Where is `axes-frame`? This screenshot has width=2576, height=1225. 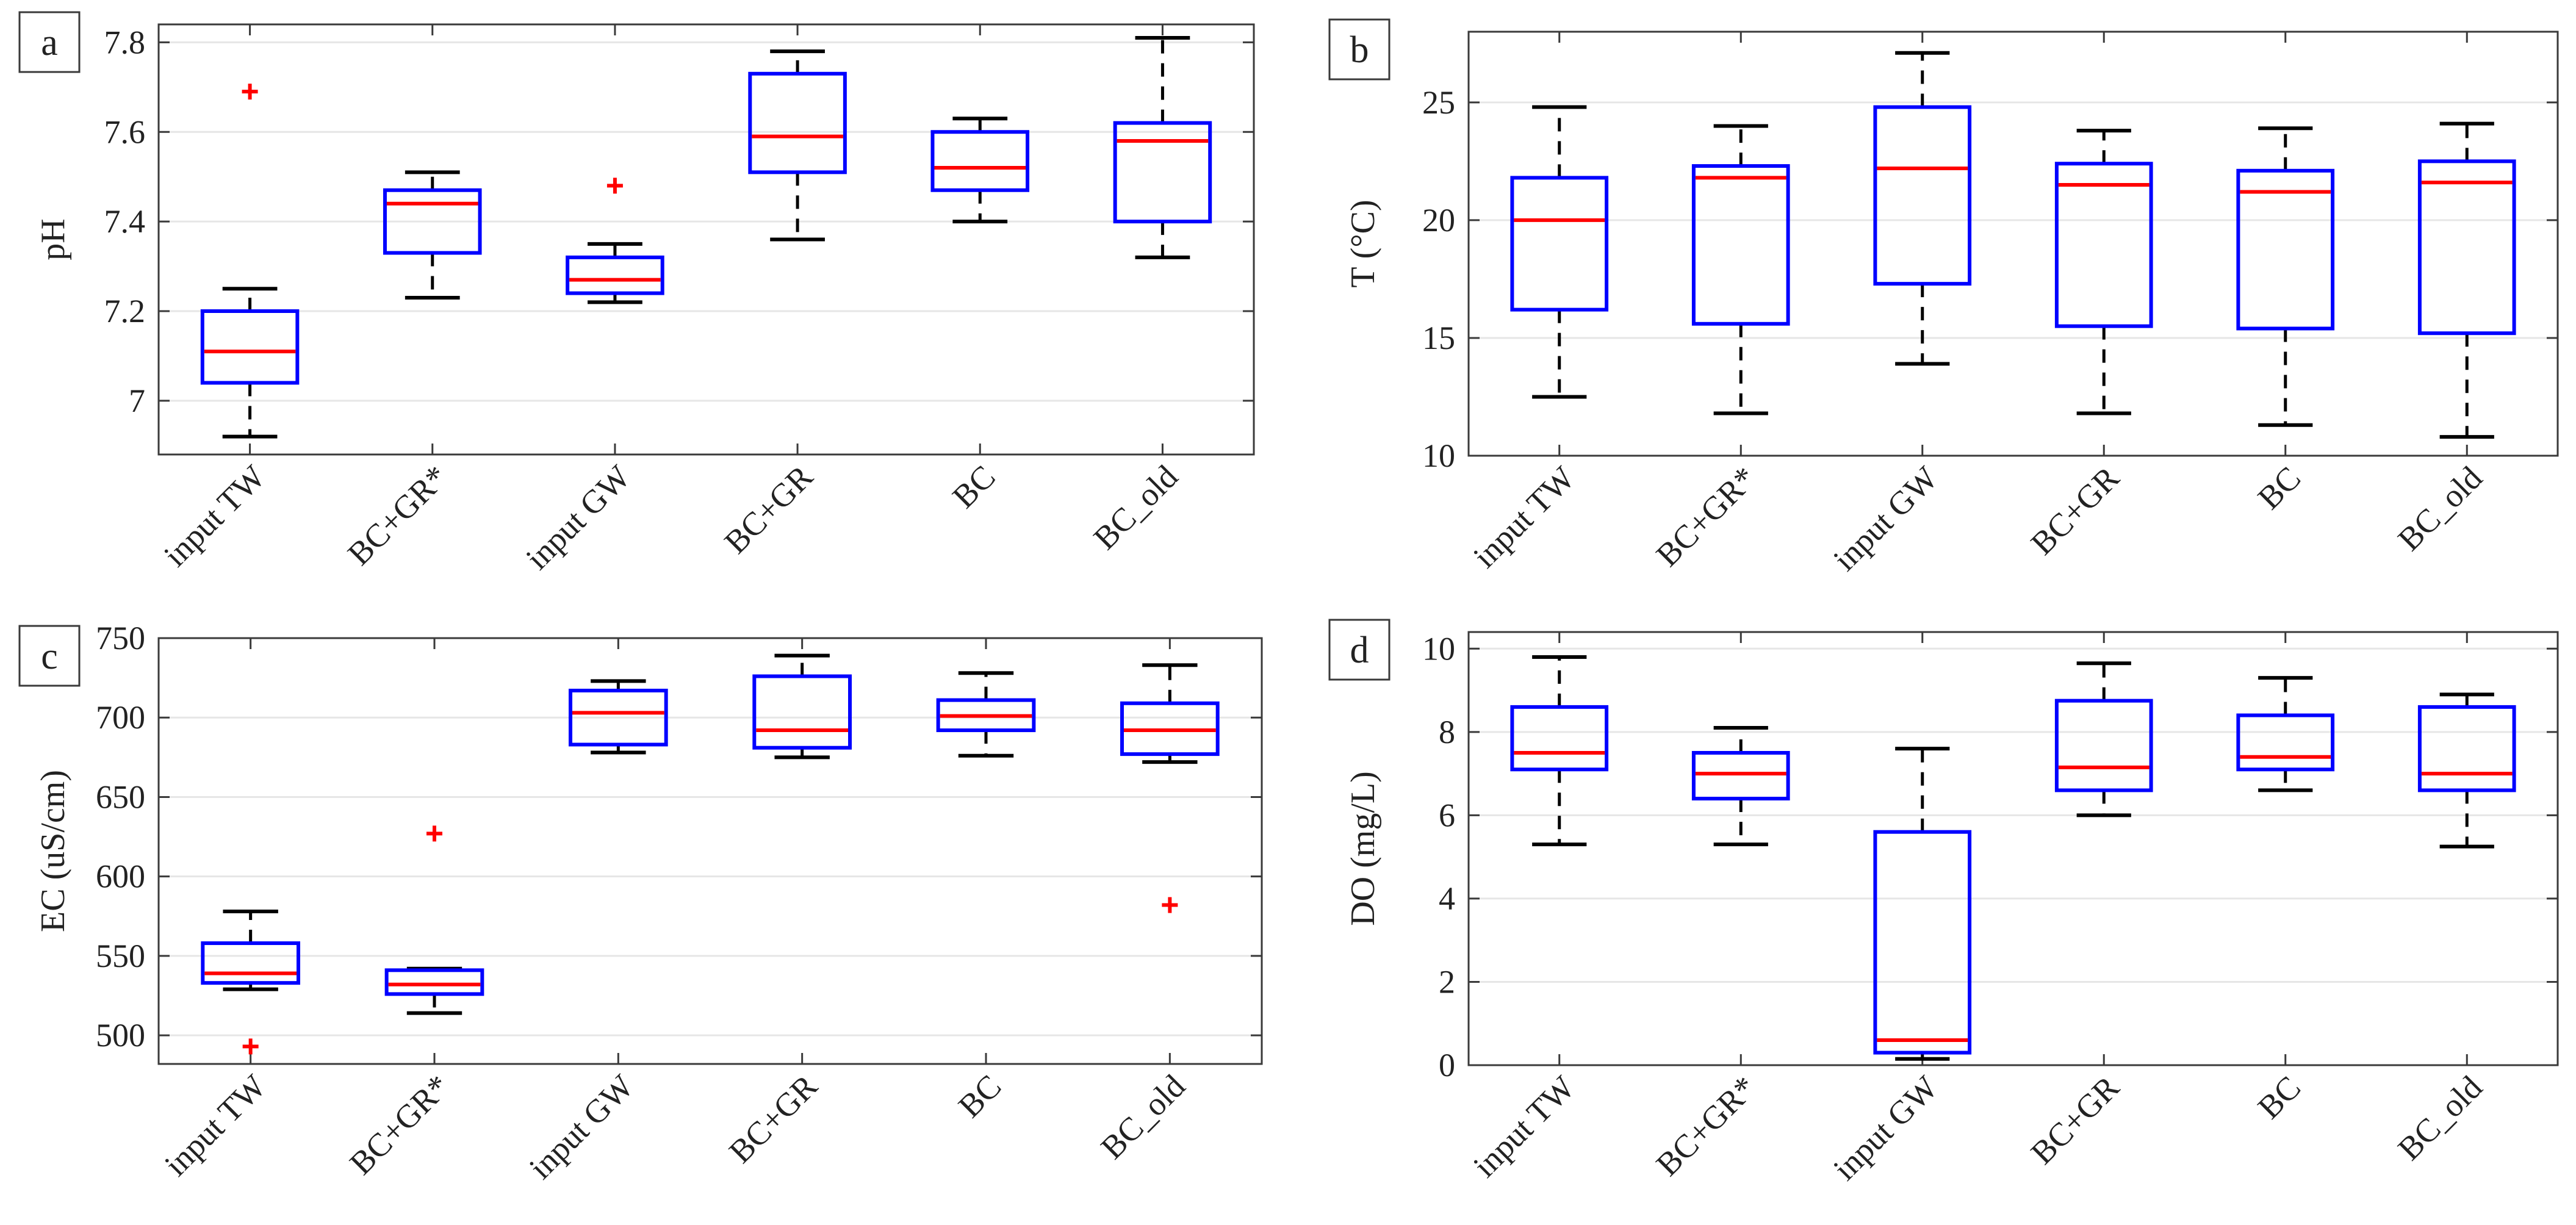 axes-frame is located at coordinates (2013, 244).